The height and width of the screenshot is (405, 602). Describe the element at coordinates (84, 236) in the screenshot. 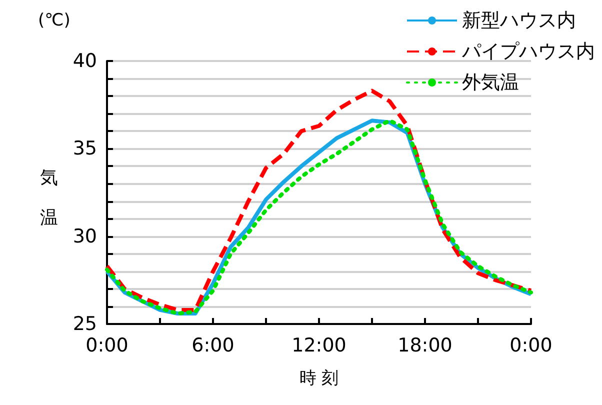

I see `y-tick-label: 30` at that location.